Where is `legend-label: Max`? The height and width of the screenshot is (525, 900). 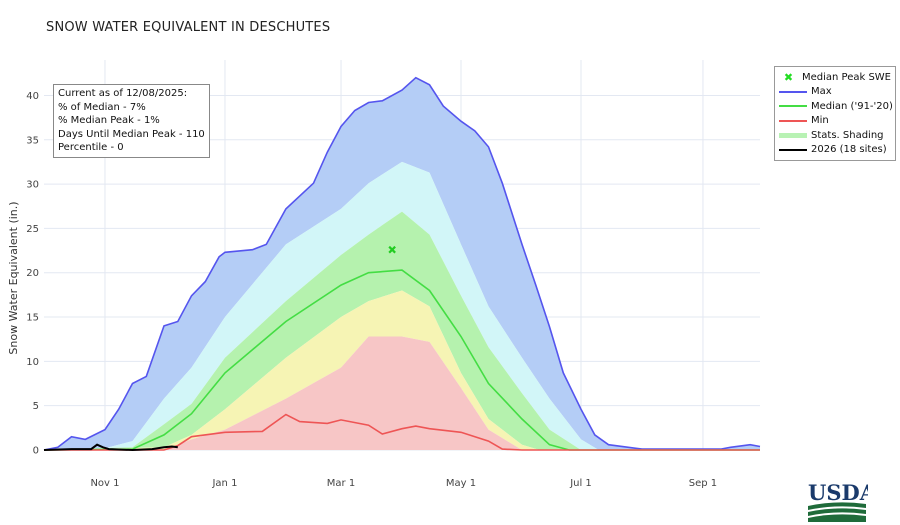
legend-label: Max is located at coordinates (821, 92).